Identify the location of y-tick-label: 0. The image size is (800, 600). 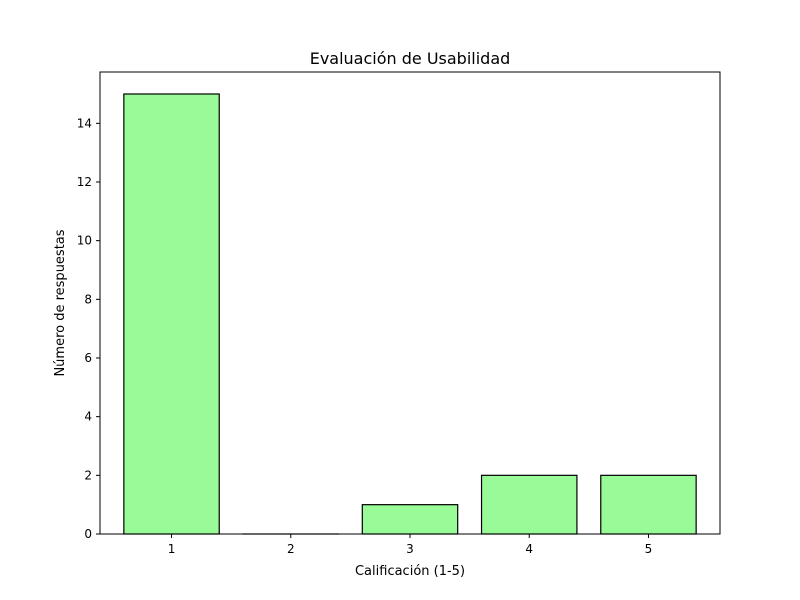
(88, 534).